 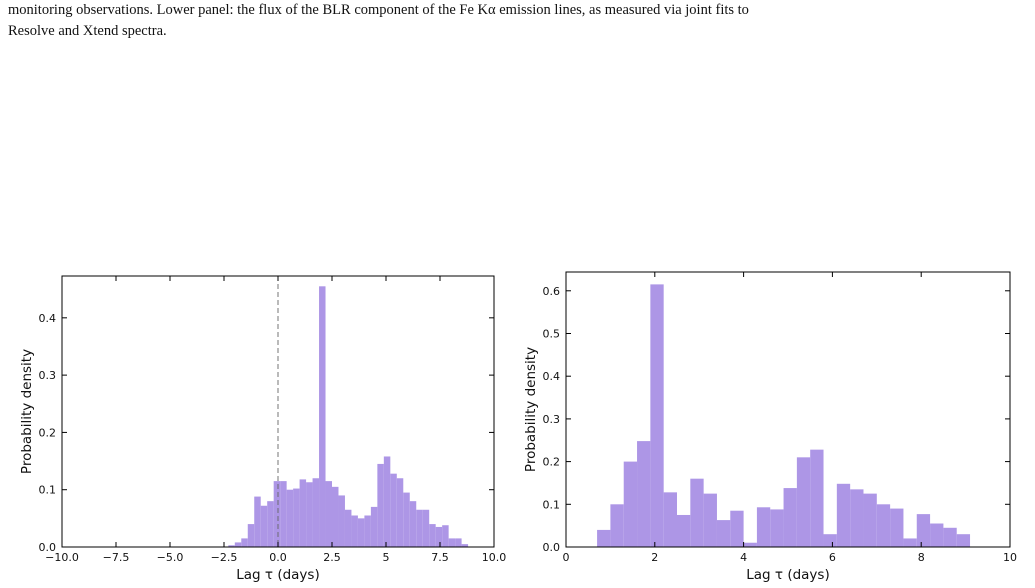 I want to click on x-tick-label: 10.0, so click(x=494, y=557).